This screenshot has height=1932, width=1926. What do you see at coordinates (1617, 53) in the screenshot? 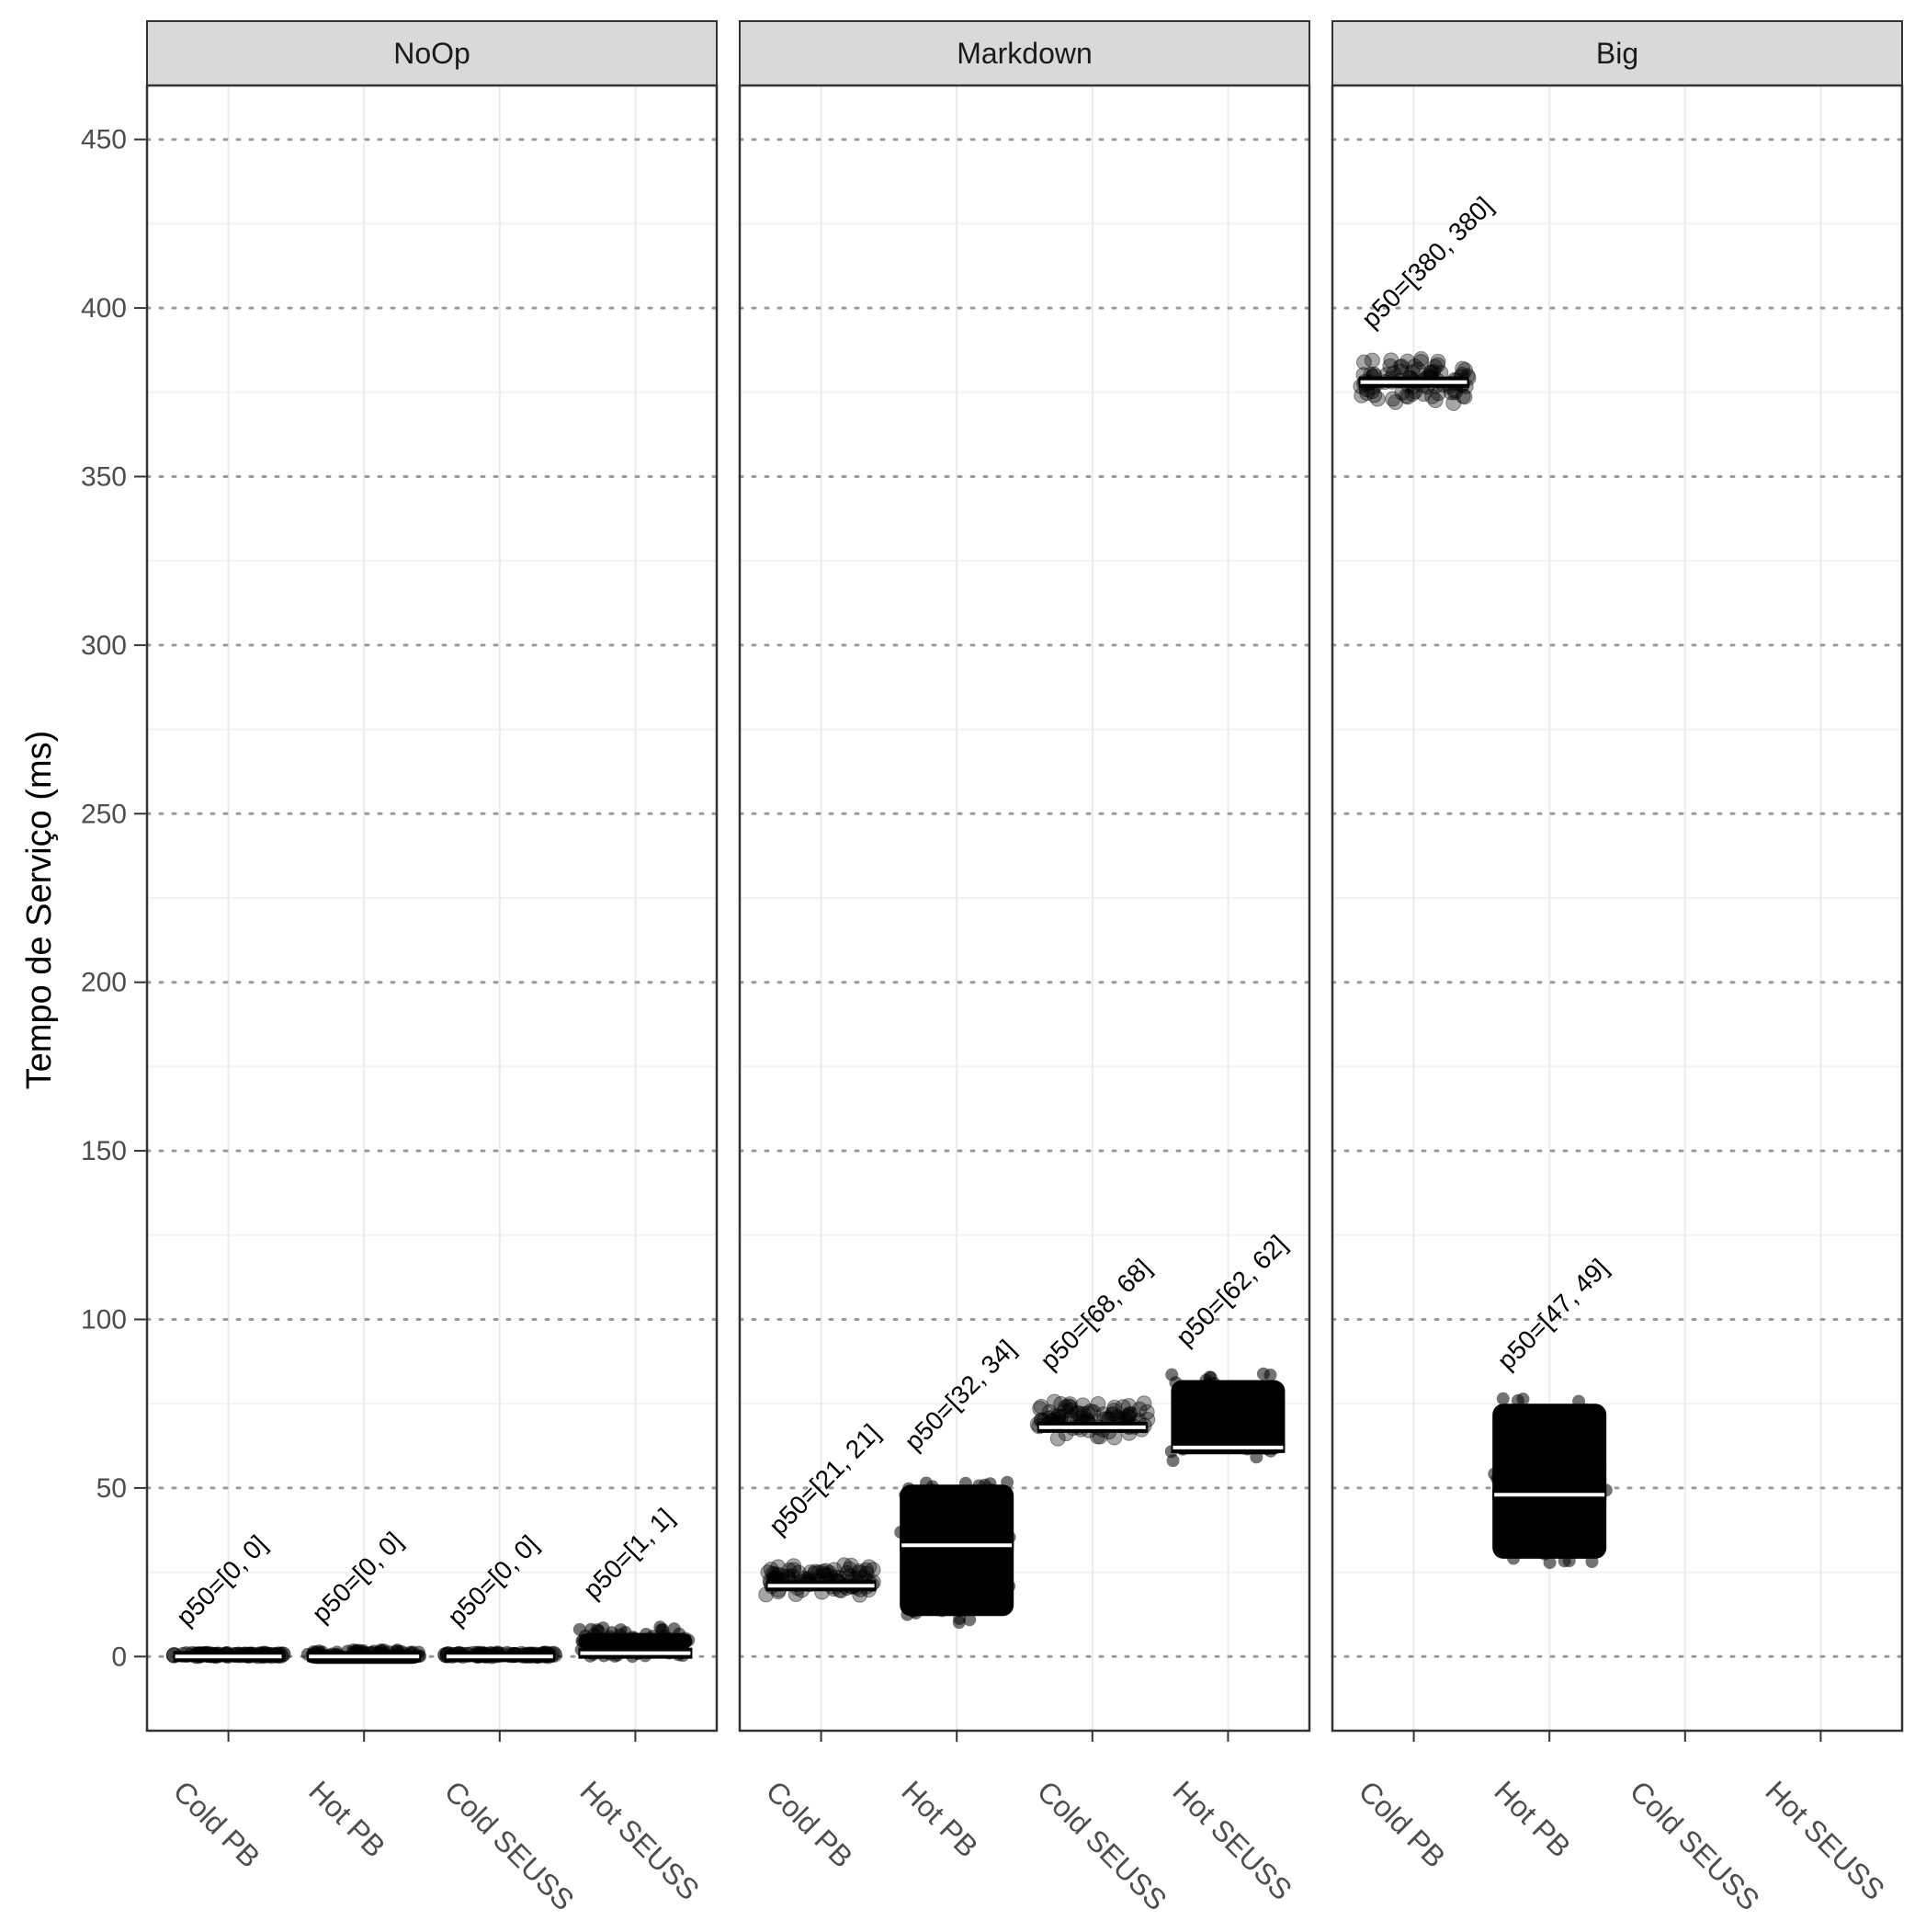
I see `strip-label: Big` at bounding box center [1617, 53].